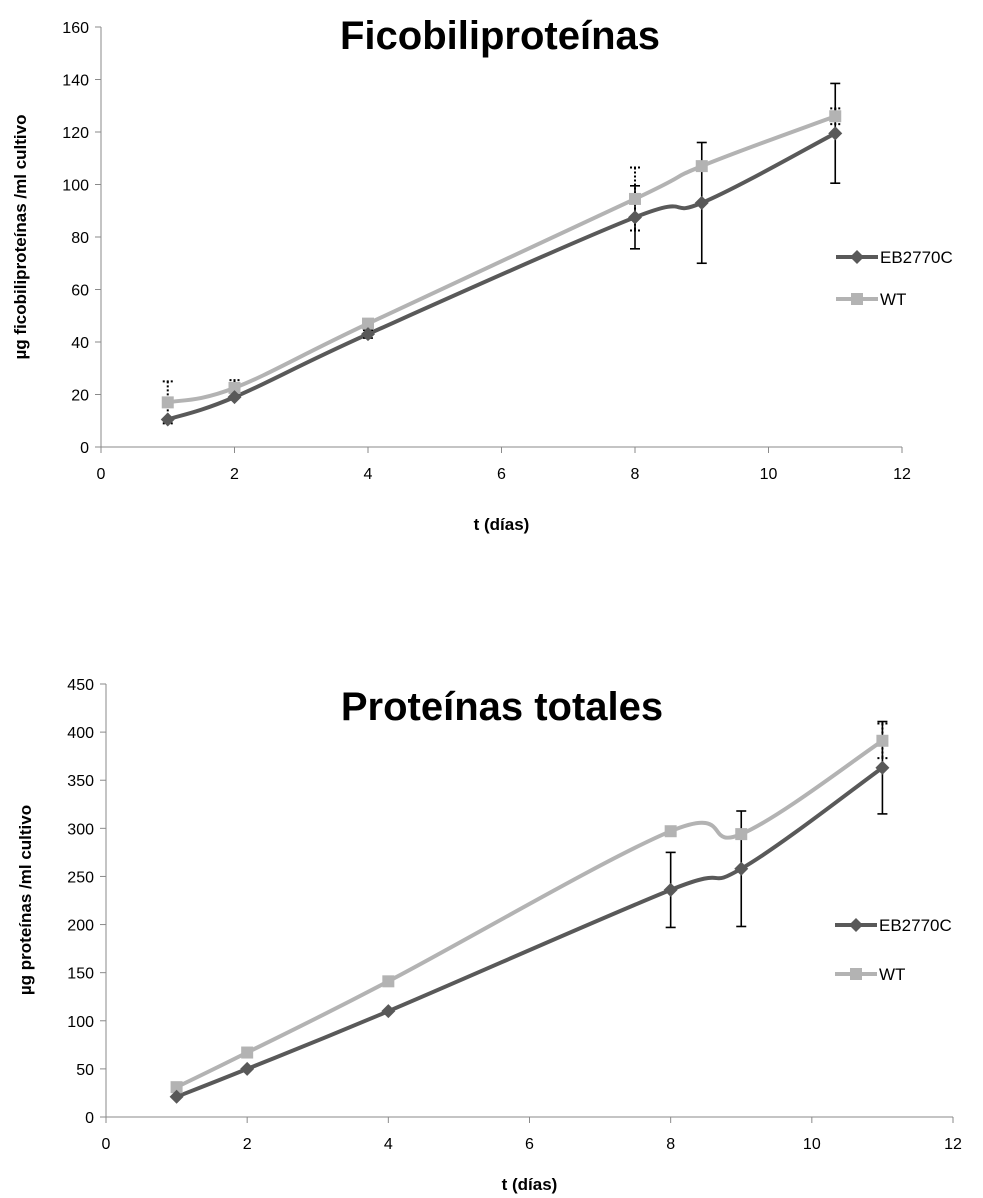 This screenshot has height=1198, width=983. What do you see at coordinates (80, 781) in the screenshot?
I see `y-tick-label: 350` at bounding box center [80, 781].